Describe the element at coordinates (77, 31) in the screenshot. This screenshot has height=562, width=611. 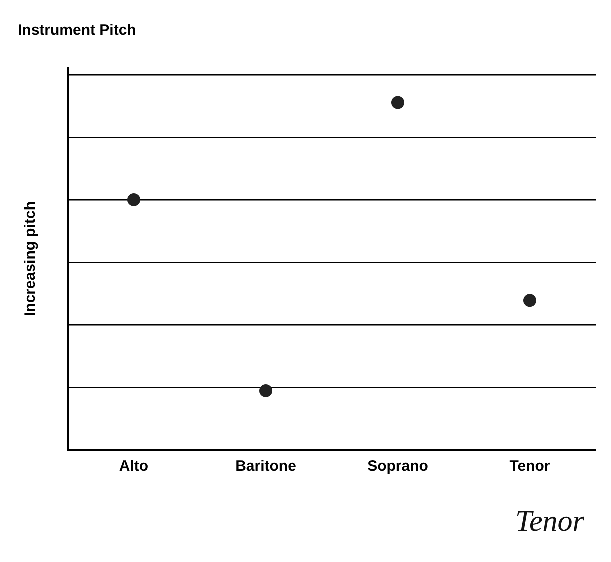
I see `chart-title: Instrument Pitch` at that location.